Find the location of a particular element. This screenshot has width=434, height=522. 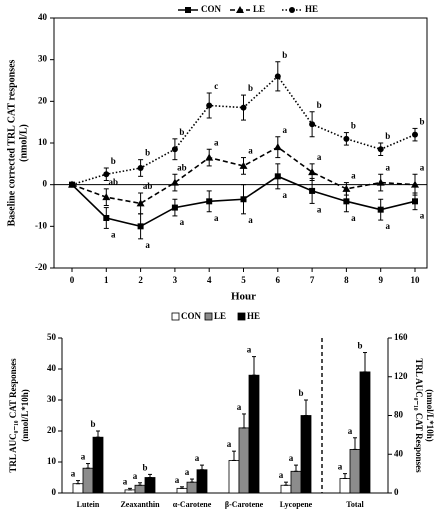

legend-label: LE is located at coordinates (259, 9).